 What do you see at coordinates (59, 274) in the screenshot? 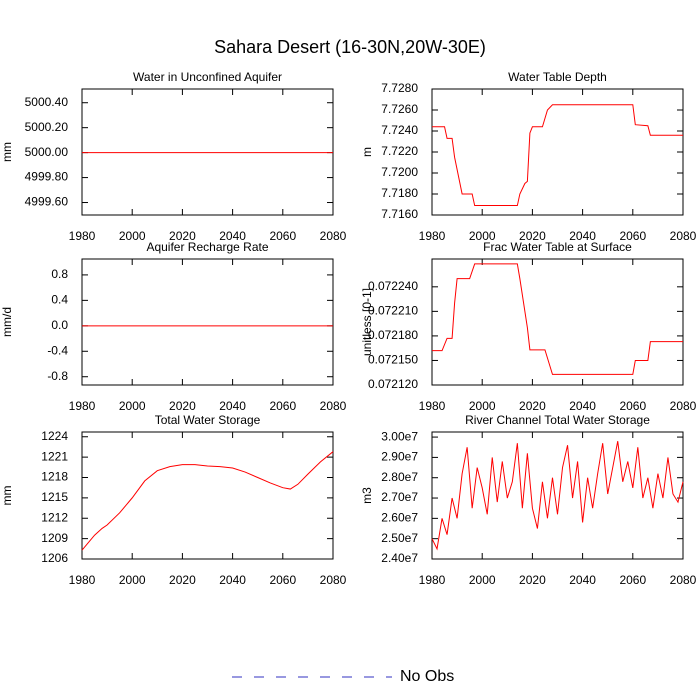
I see `y-tick-label: 0.8` at bounding box center [59, 274].